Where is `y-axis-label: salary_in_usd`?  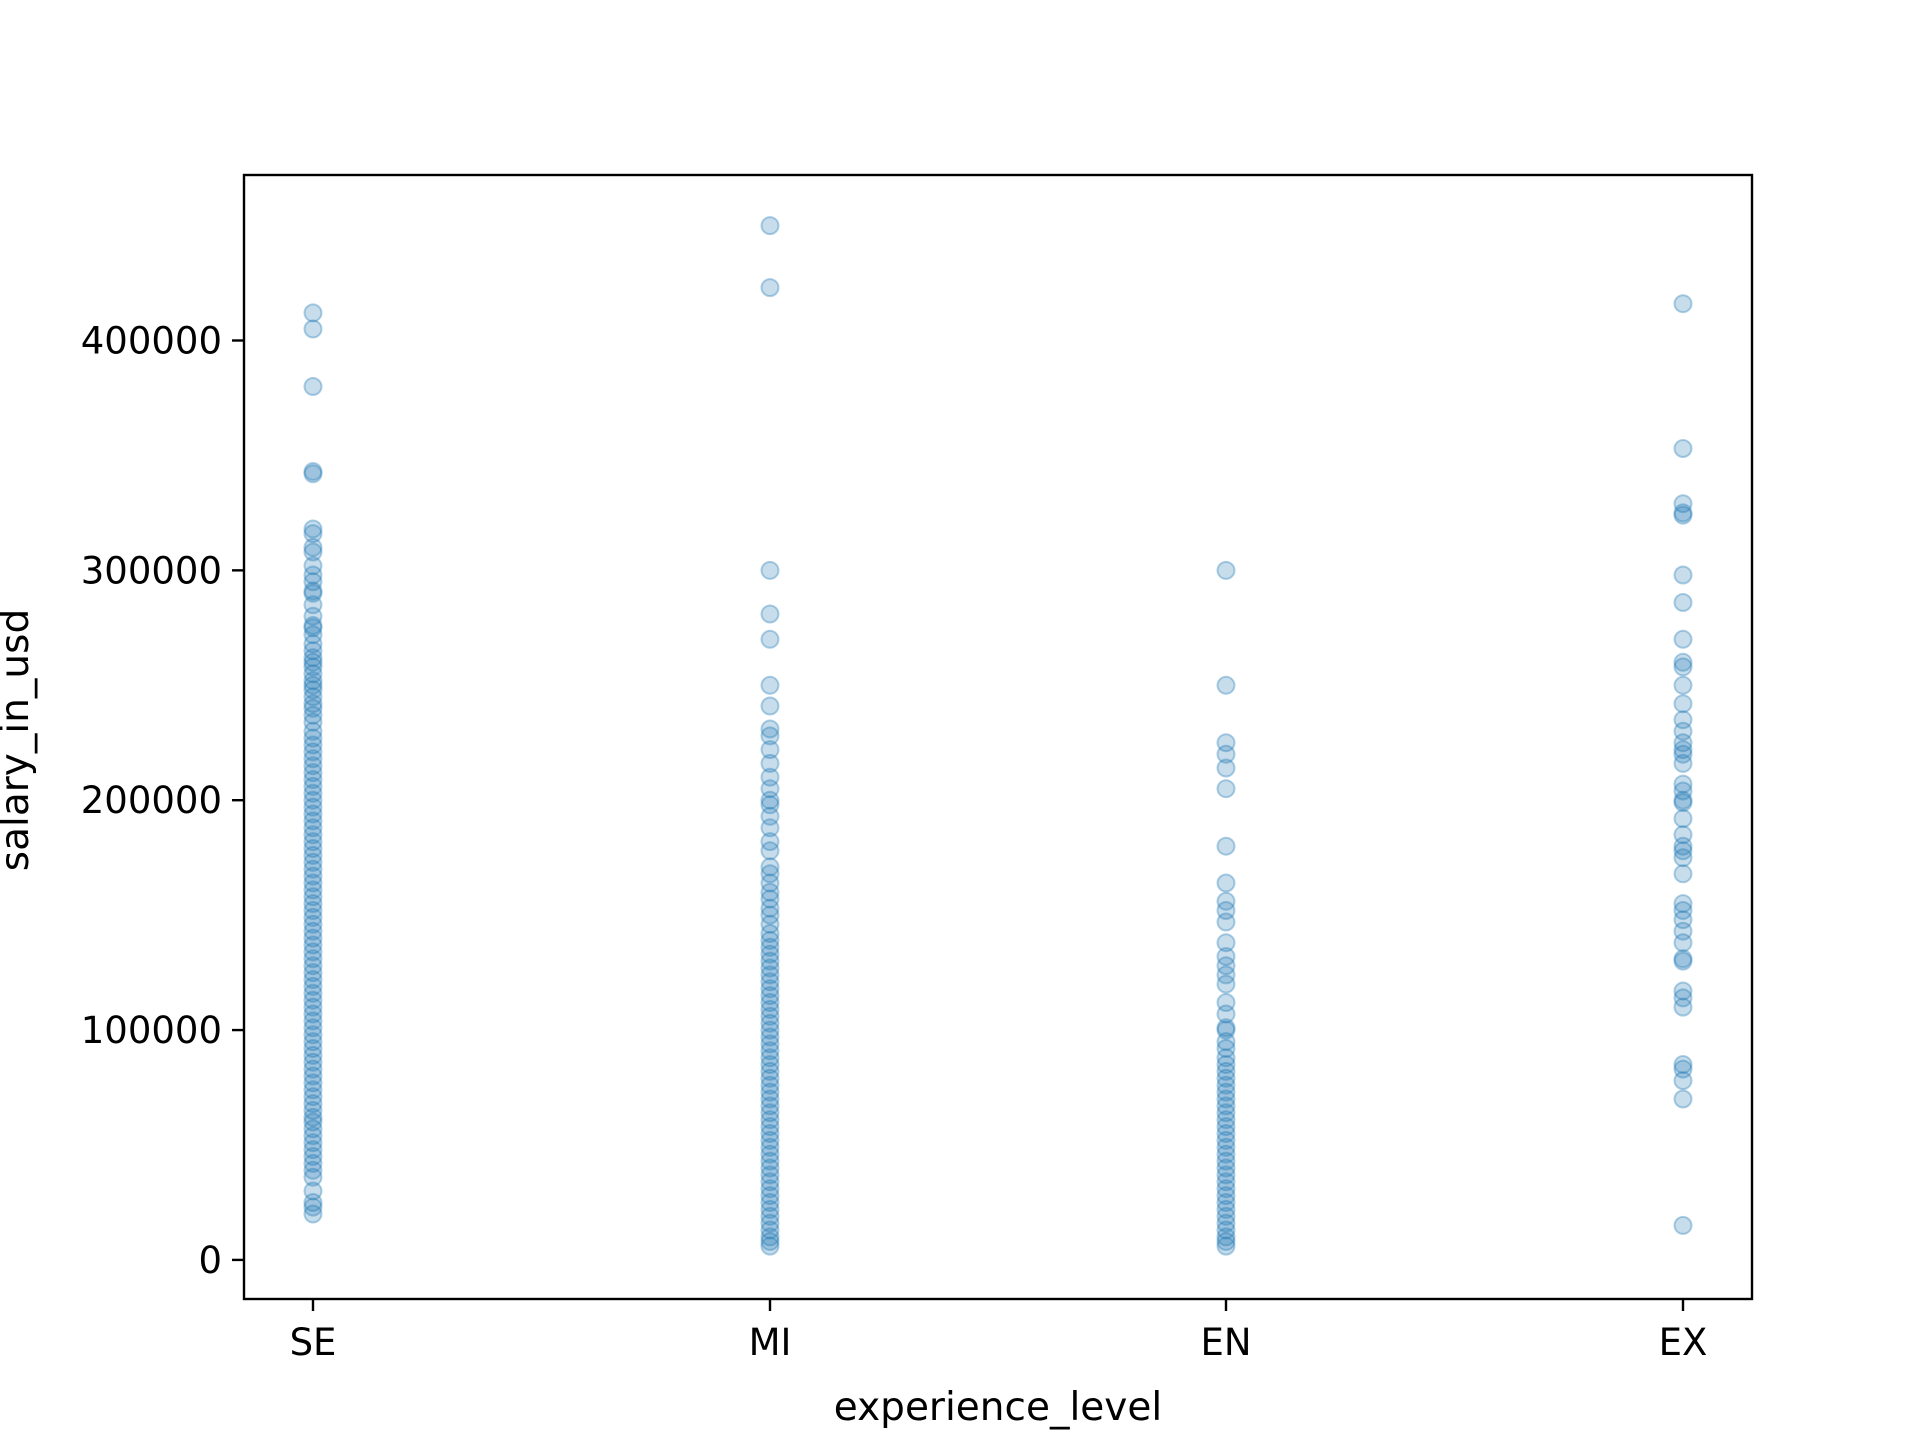
y-axis-label: salary_in_usd is located at coordinates (19, 740).